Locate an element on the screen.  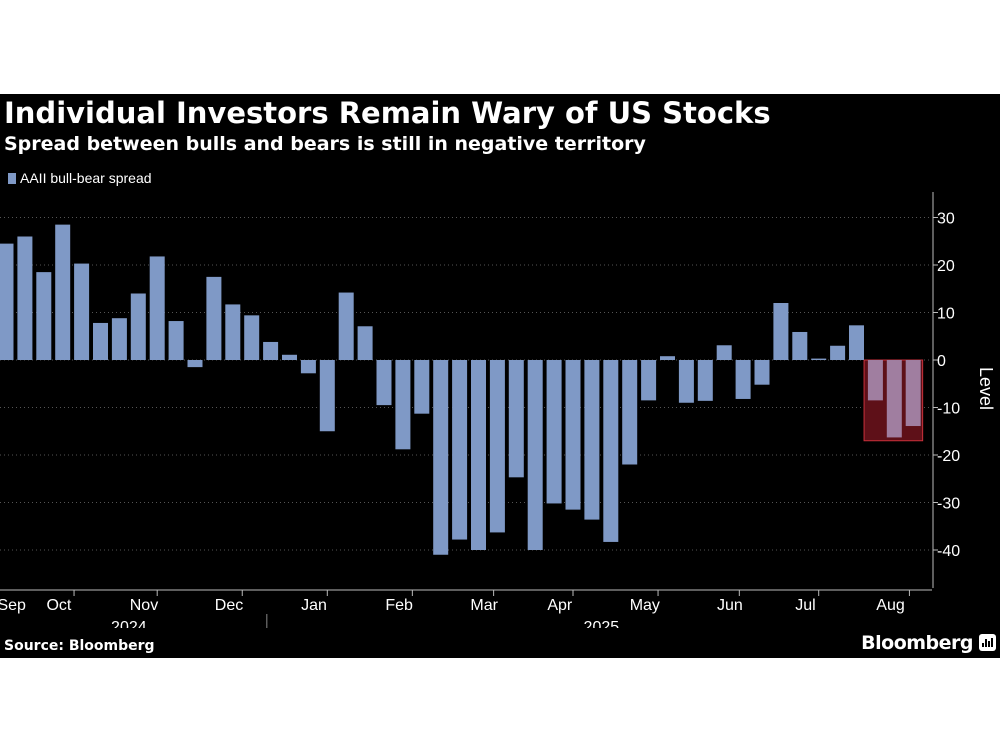
brand-name: Bloomberg is located at coordinates (917, 643).